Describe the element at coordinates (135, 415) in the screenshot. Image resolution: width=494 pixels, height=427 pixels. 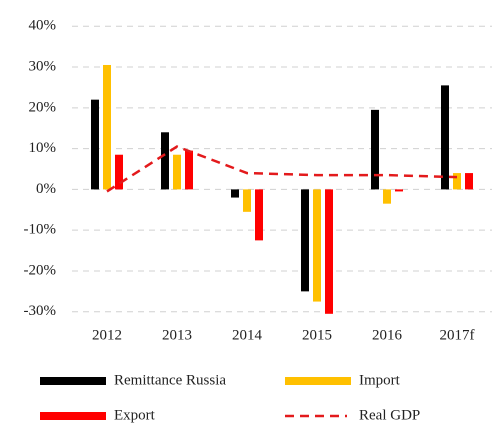
I see `legend-label: Export` at that location.